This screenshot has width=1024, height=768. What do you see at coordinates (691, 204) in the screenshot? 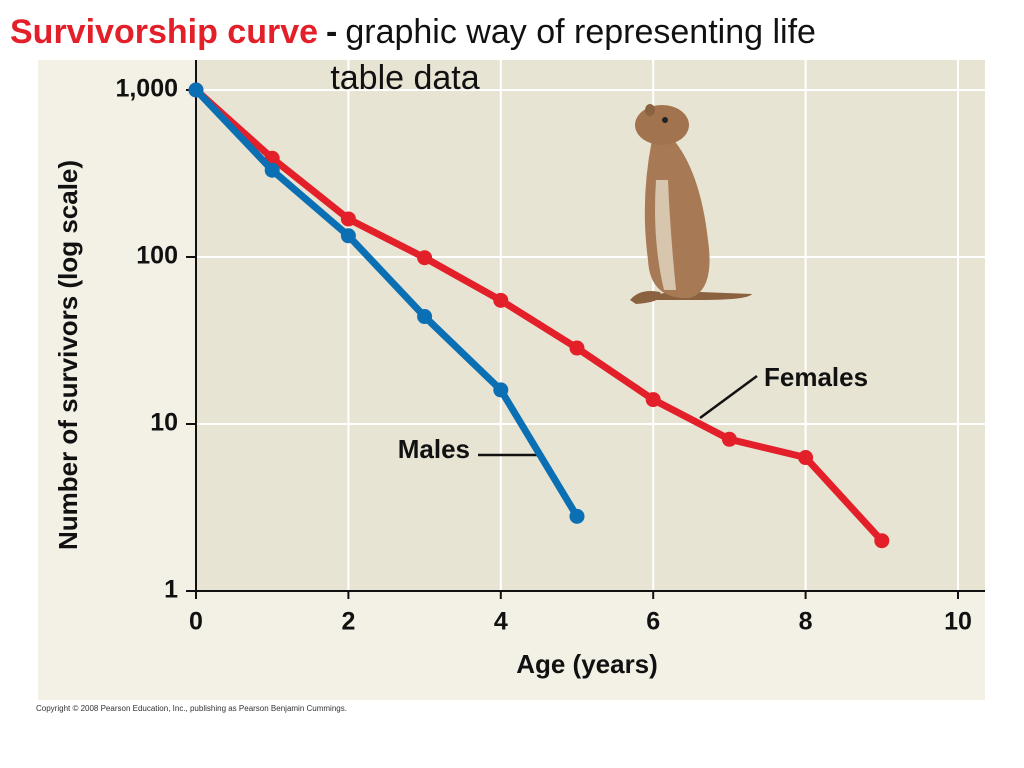
I see `squirrel-illustration` at bounding box center [691, 204].